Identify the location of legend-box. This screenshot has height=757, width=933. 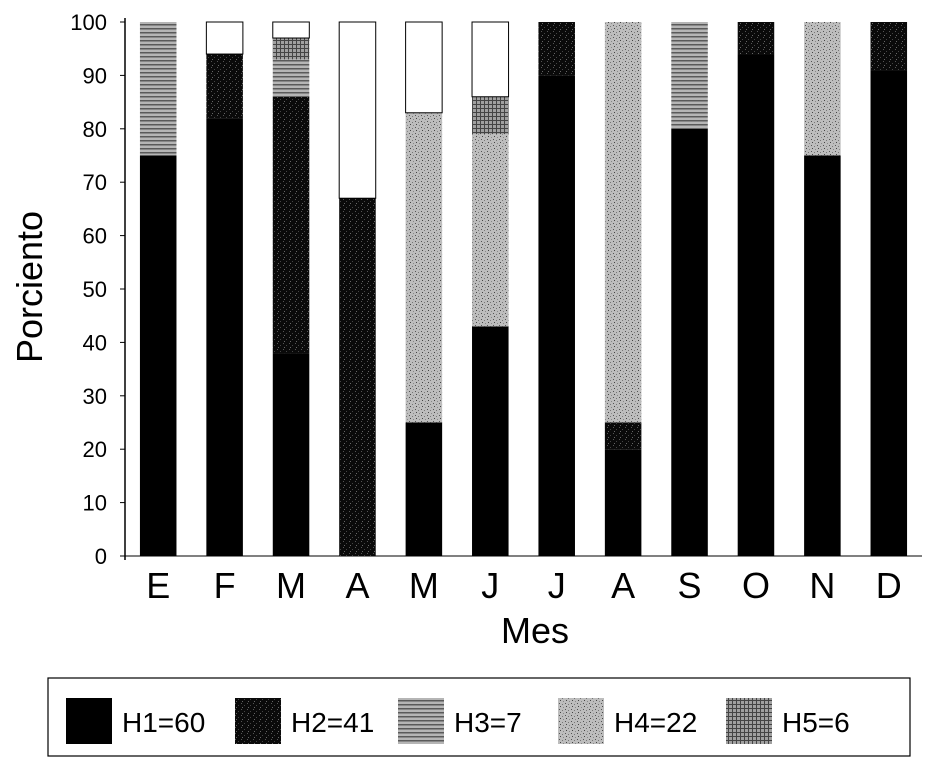
(479, 717).